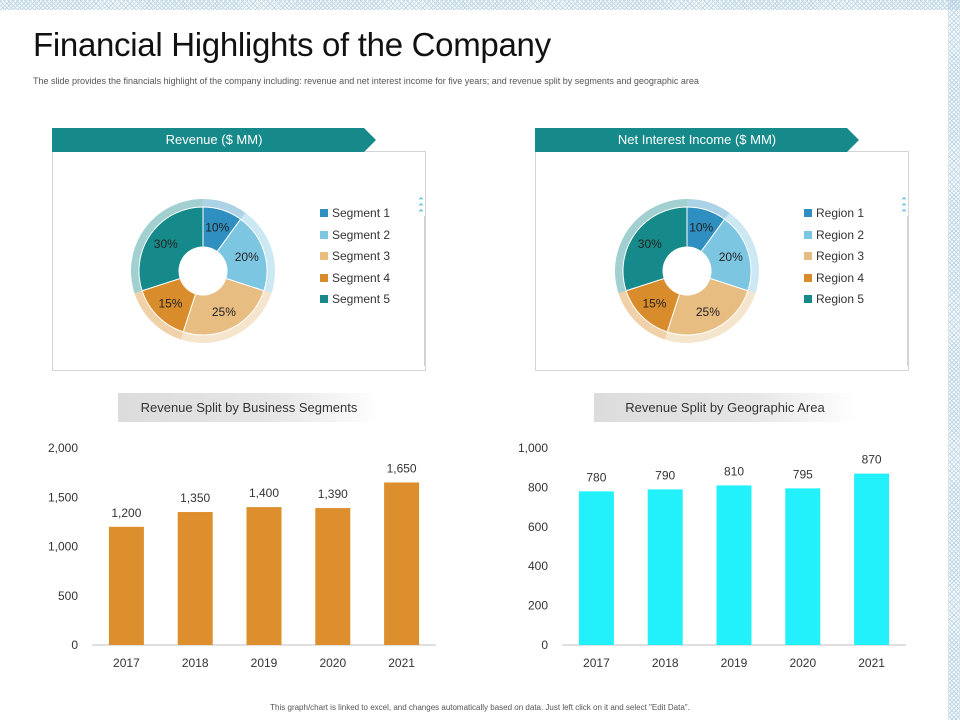  Describe the element at coordinates (68, 596) in the screenshot. I see `y-tick-label: 500` at that location.